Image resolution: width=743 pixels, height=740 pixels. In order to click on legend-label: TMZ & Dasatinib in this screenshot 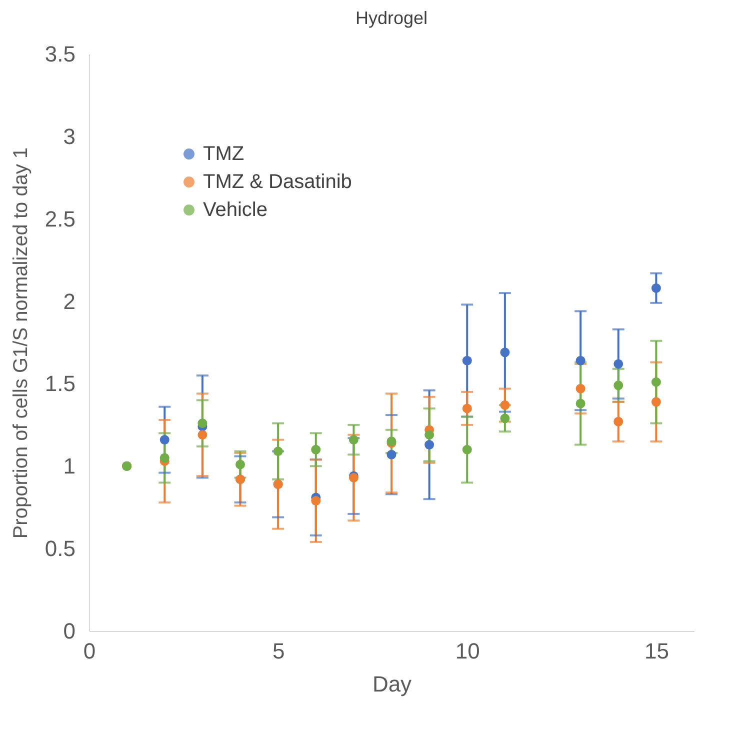, I will do `click(277, 182)`.